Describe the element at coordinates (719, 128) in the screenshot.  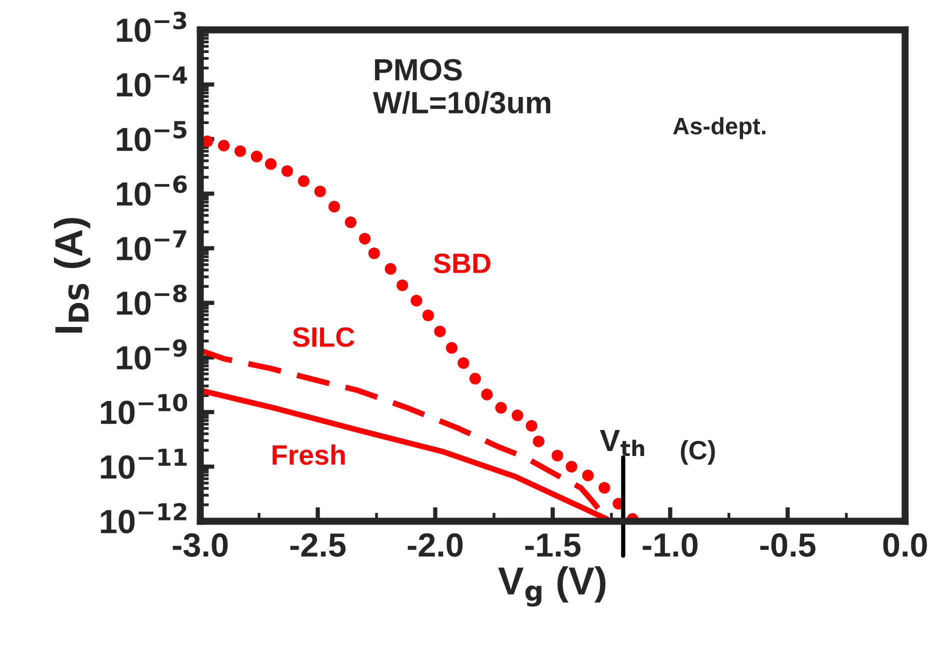
I see `annotation: As-dept.` at that location.